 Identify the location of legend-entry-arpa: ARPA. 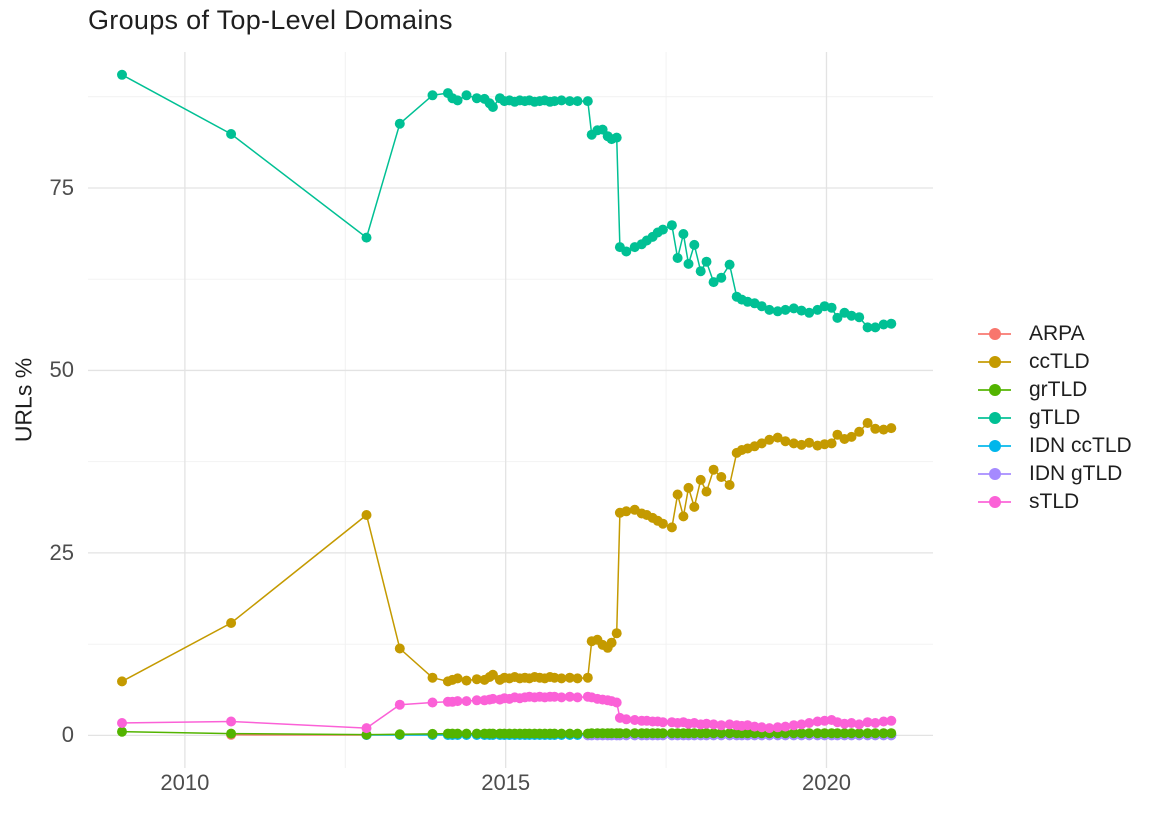
(1055, 334).